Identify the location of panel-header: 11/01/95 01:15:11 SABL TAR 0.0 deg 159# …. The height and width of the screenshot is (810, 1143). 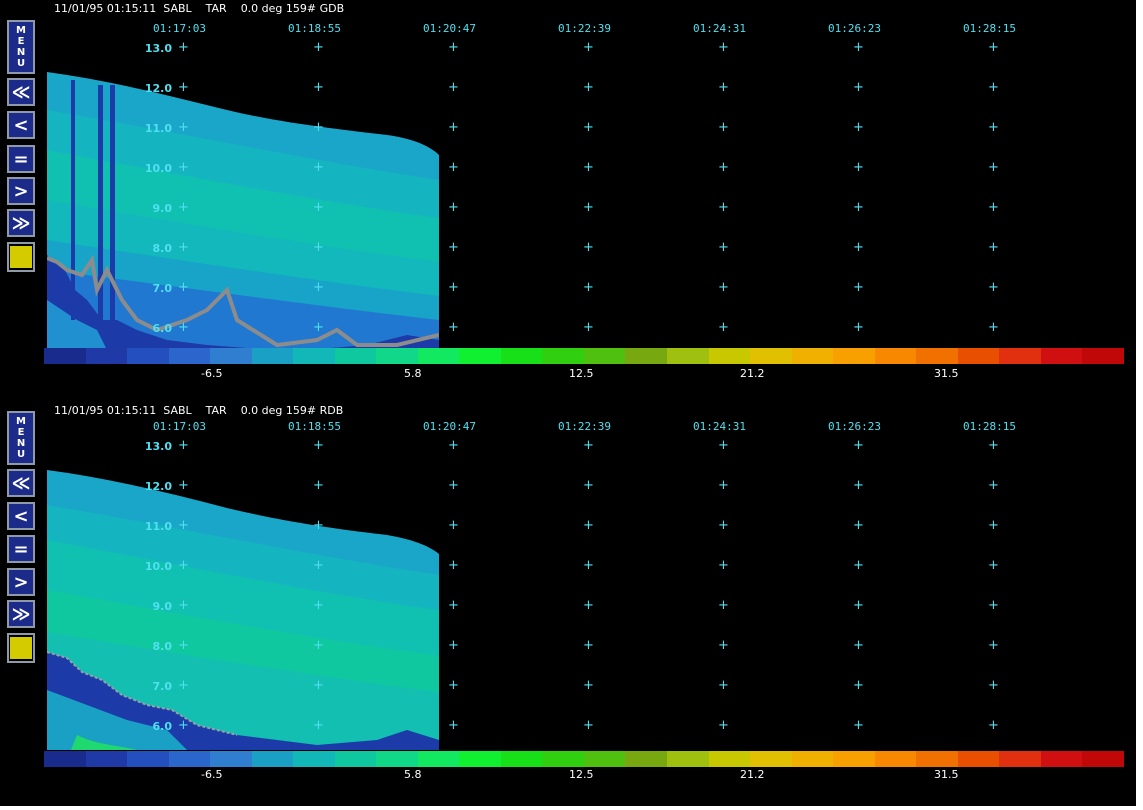
(199, 8).